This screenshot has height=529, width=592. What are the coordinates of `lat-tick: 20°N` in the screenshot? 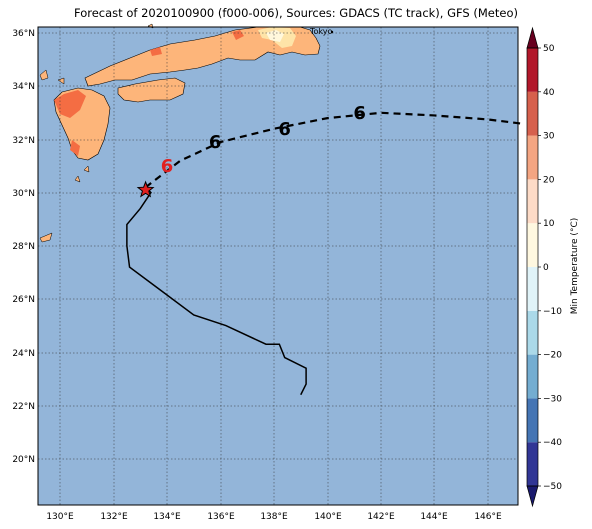 It's located at (23, 460).